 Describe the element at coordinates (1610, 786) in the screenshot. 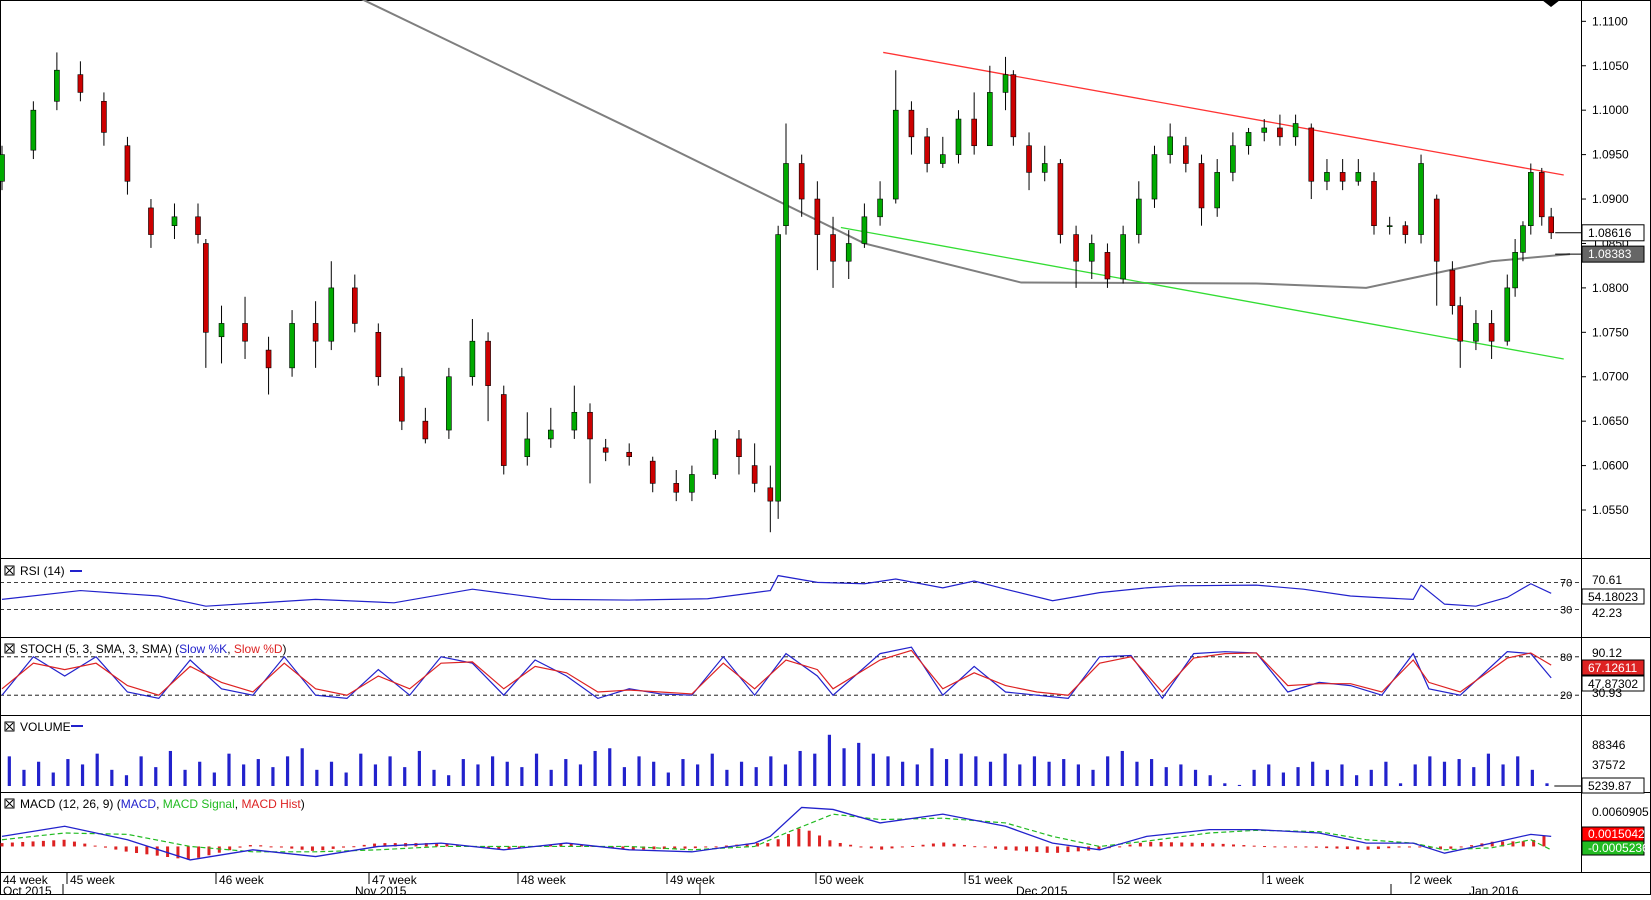

I see `value-box-label: 5239.87` at that location.